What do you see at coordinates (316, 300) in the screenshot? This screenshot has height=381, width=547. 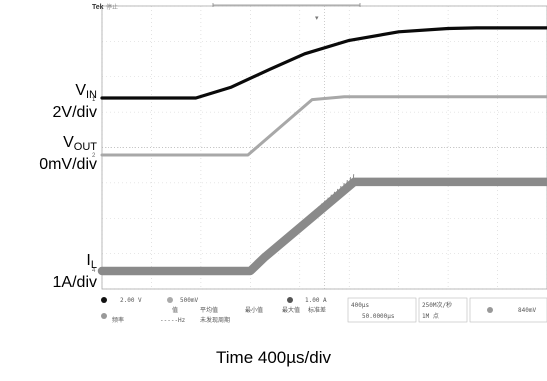 I see `ch4-readout: 1.00 A` at bounding box center [316, 300].